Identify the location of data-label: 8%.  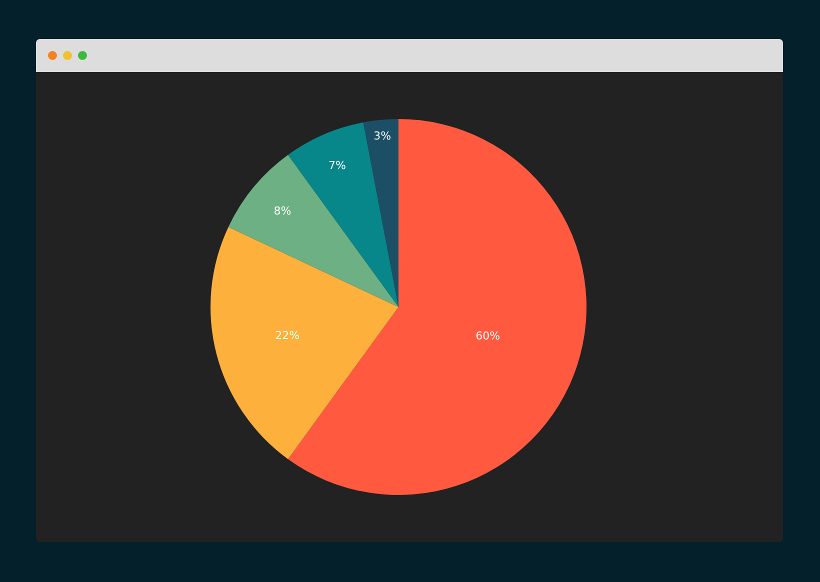
(283, 211).